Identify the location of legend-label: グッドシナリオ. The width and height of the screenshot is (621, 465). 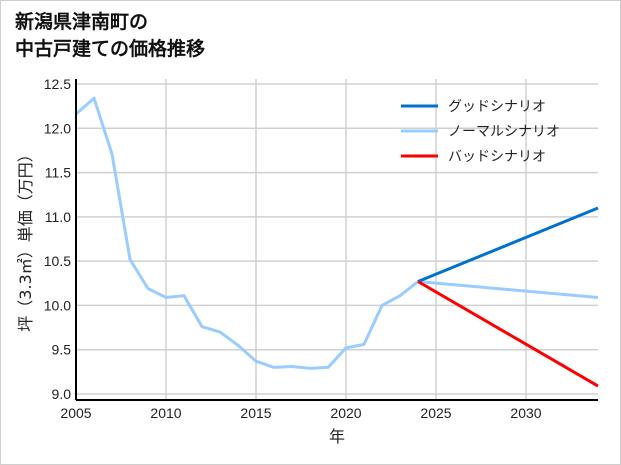
(497, 107).